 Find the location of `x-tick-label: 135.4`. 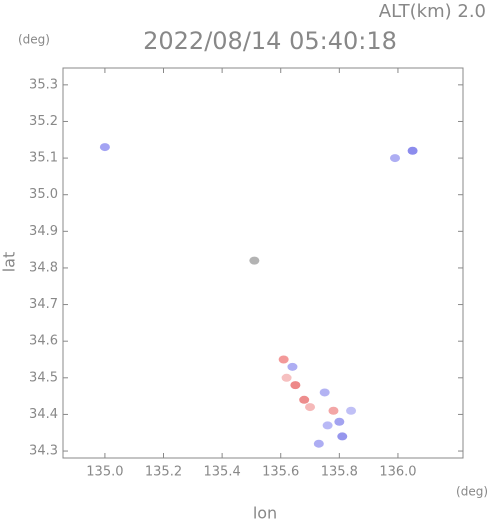

x-tick-label: 135.4 is located at coordinates (222, 472).